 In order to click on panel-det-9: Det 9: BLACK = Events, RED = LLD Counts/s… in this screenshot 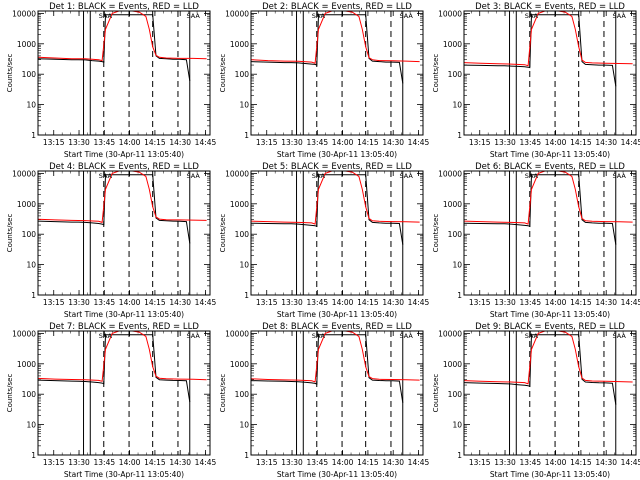, I will do `click(536, 400)`.